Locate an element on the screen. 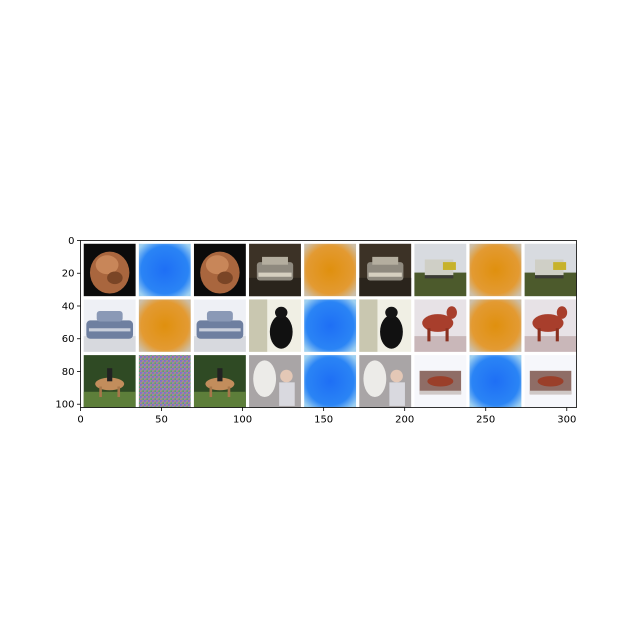 Image resolution: width=640 pixels, height=640 pixels. image-tile-r1-c1 is located at coordinates (164, 325).